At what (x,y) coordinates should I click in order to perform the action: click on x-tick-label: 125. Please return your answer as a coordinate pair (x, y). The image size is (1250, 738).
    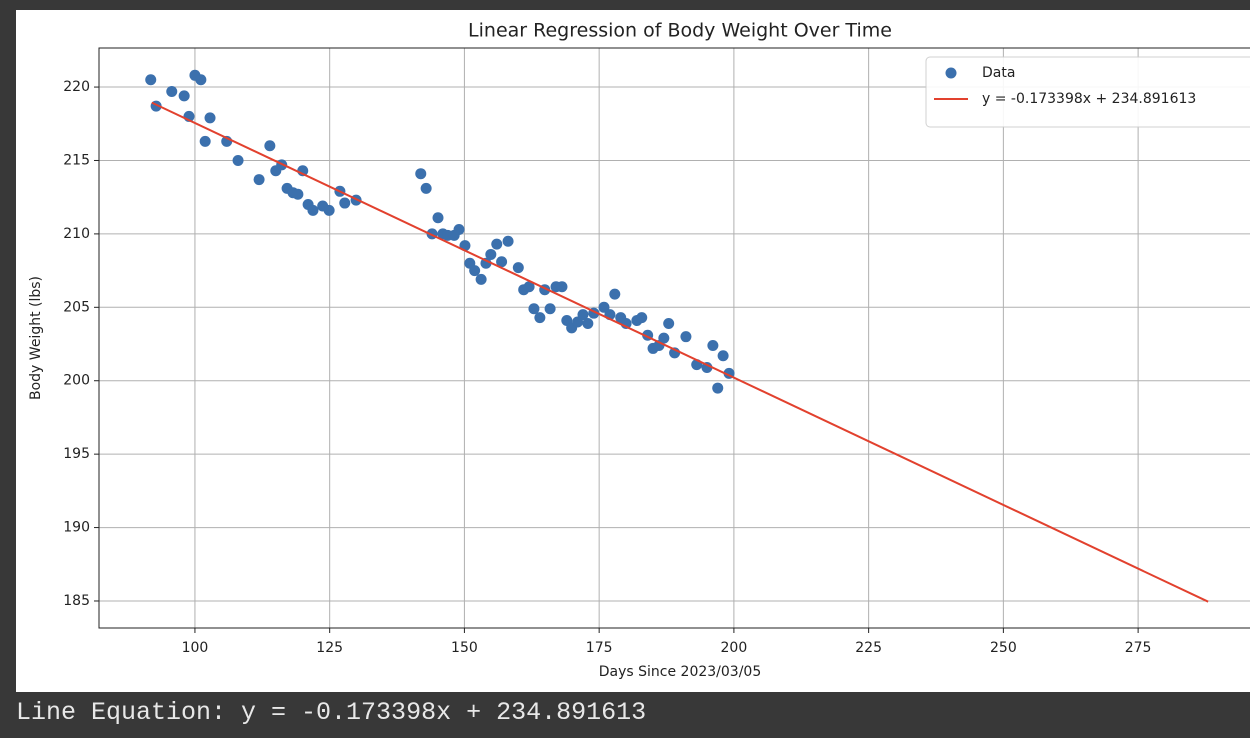
    Looking at the image, I should click on (329, 648).